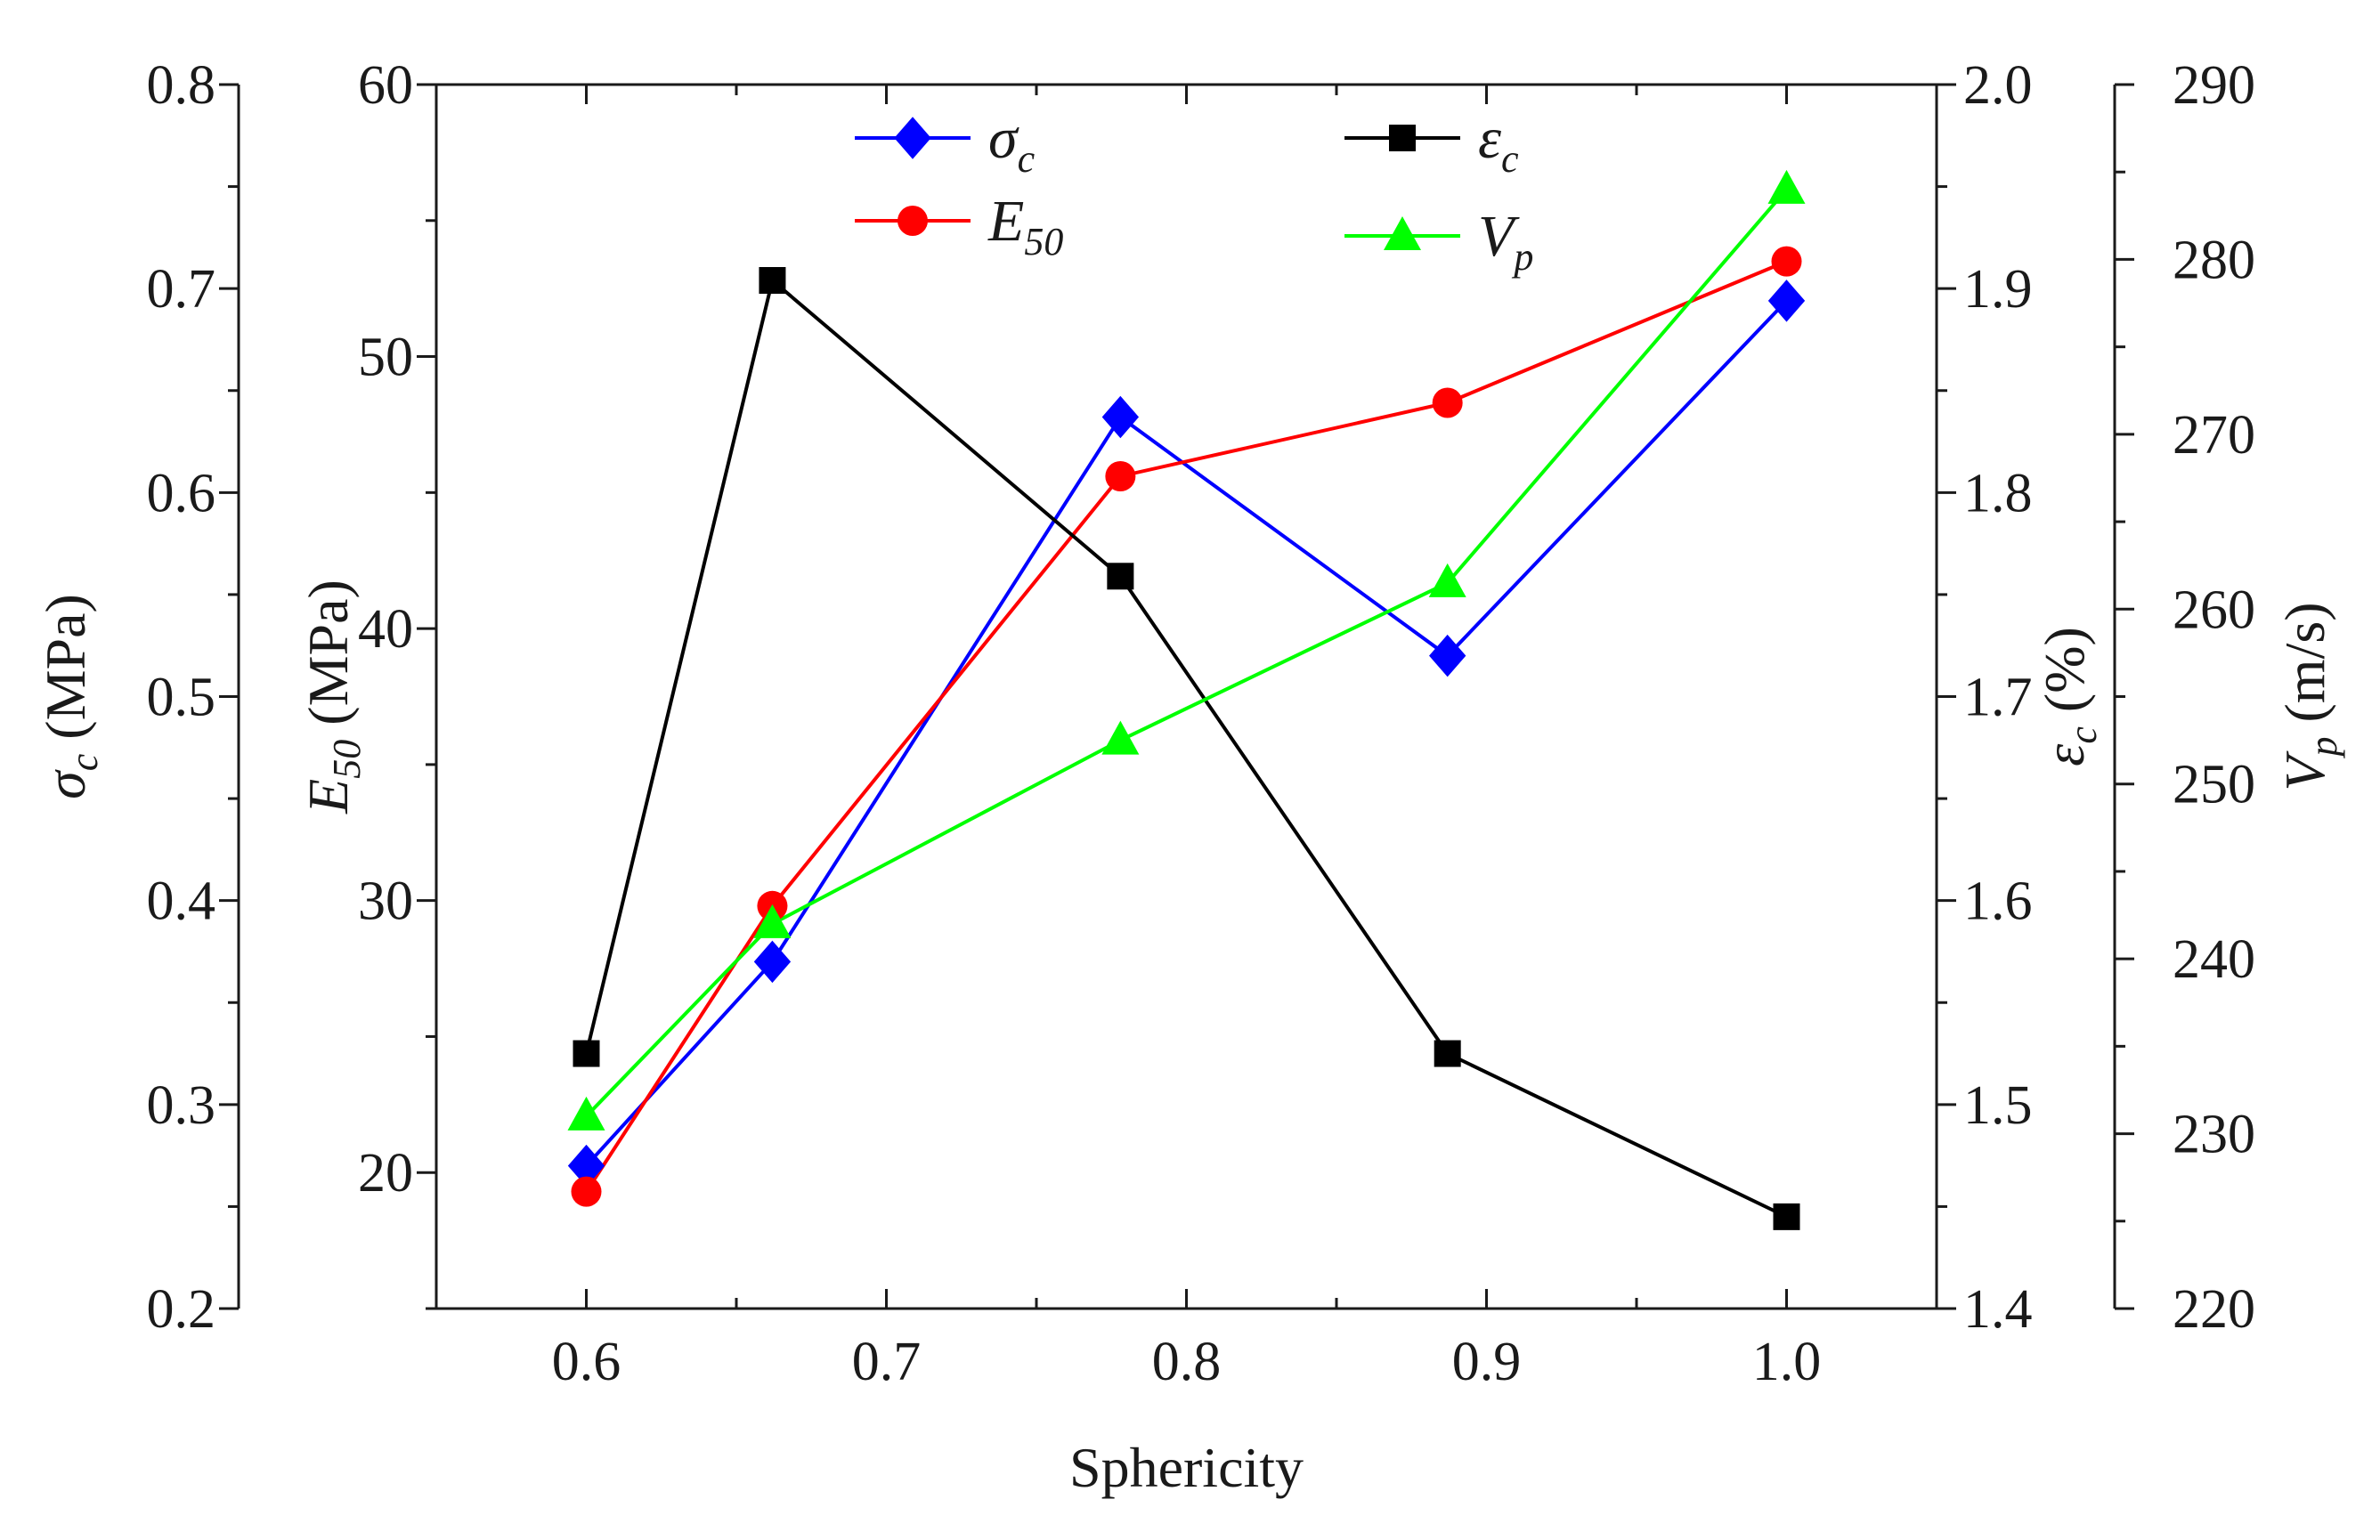 Image resolution: width=2380 pixels, height=1540 pixels. Describe the element at coordinates (385, 901) in the screenshot. I see `e50-tick-label: 30` at that location.